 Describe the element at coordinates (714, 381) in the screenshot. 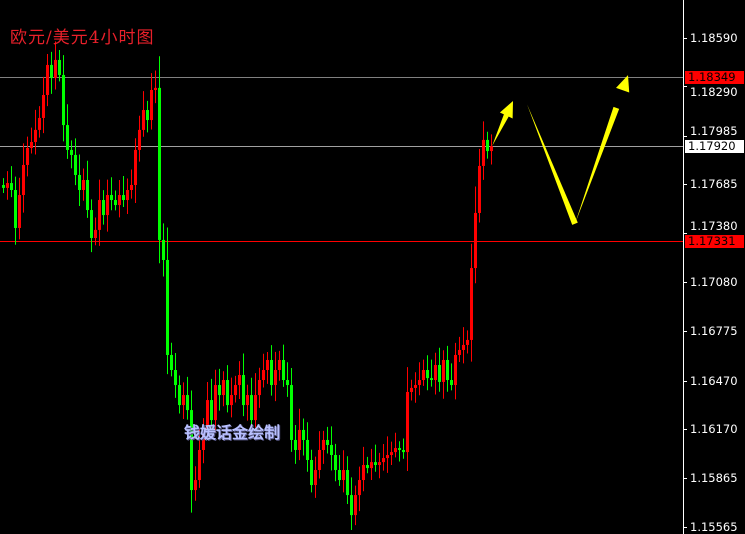

I see `y-tick-label: 1.16470` at that location.